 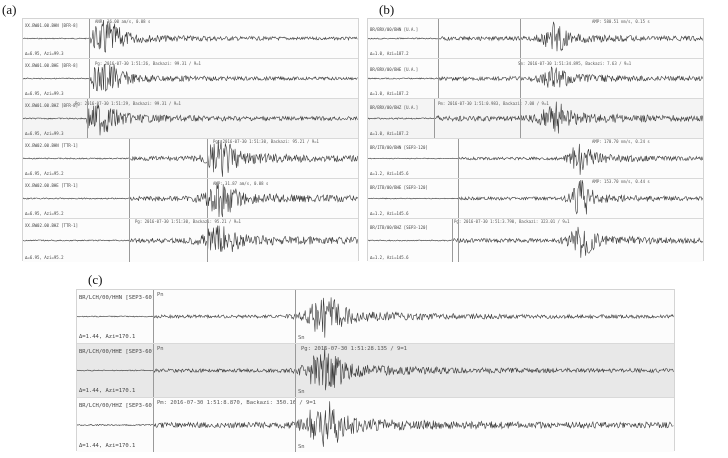 I want to click on panel-c-label: (c), so click(x=95, y=279).